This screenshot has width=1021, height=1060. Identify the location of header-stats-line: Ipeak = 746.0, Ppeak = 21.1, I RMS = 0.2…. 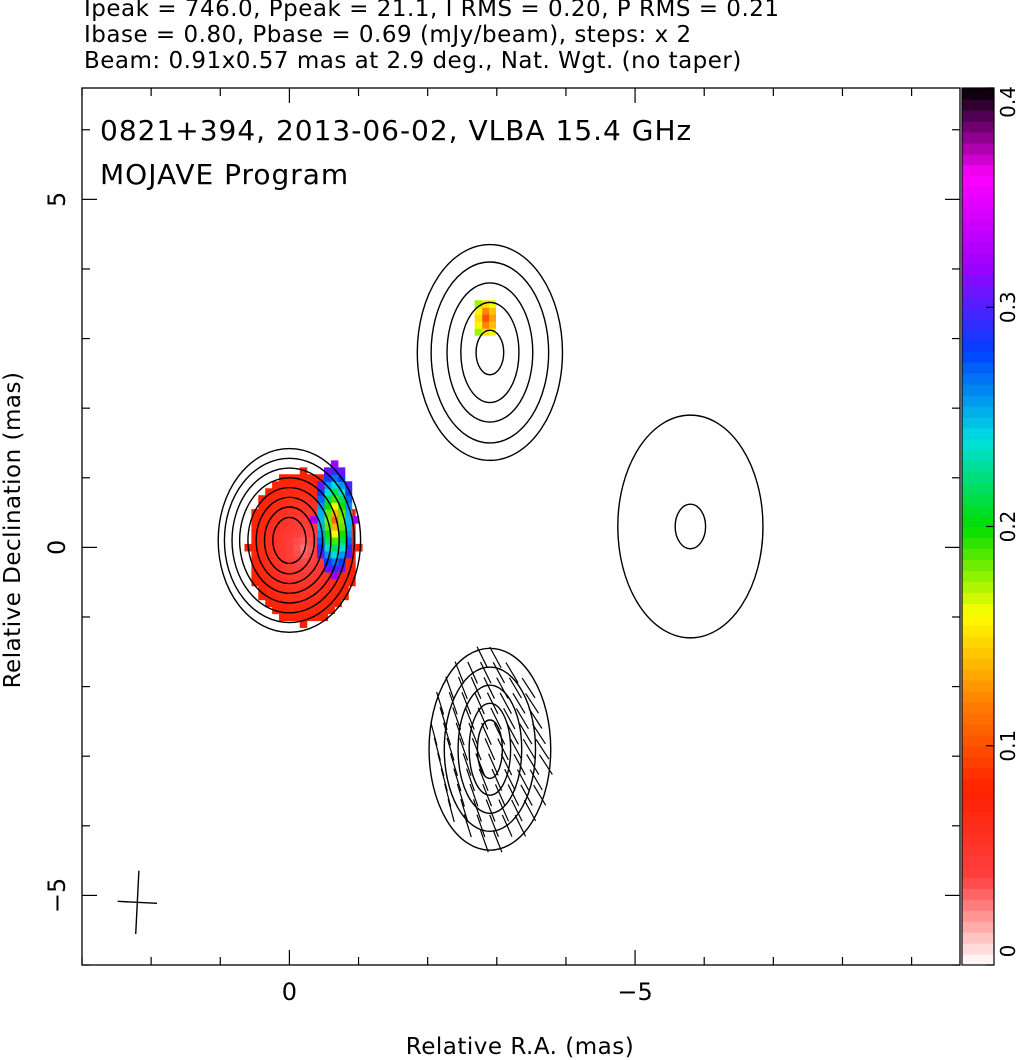
(432, 11).